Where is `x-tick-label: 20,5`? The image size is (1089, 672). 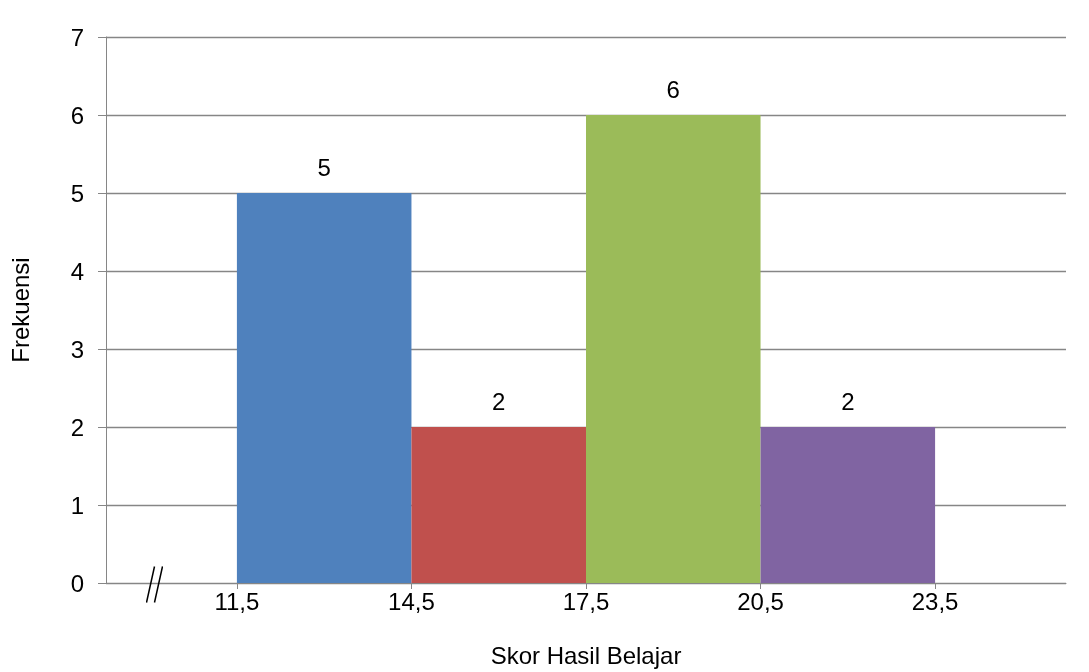 x-tick-label: 20,5 is located at coordinates (760, 601).